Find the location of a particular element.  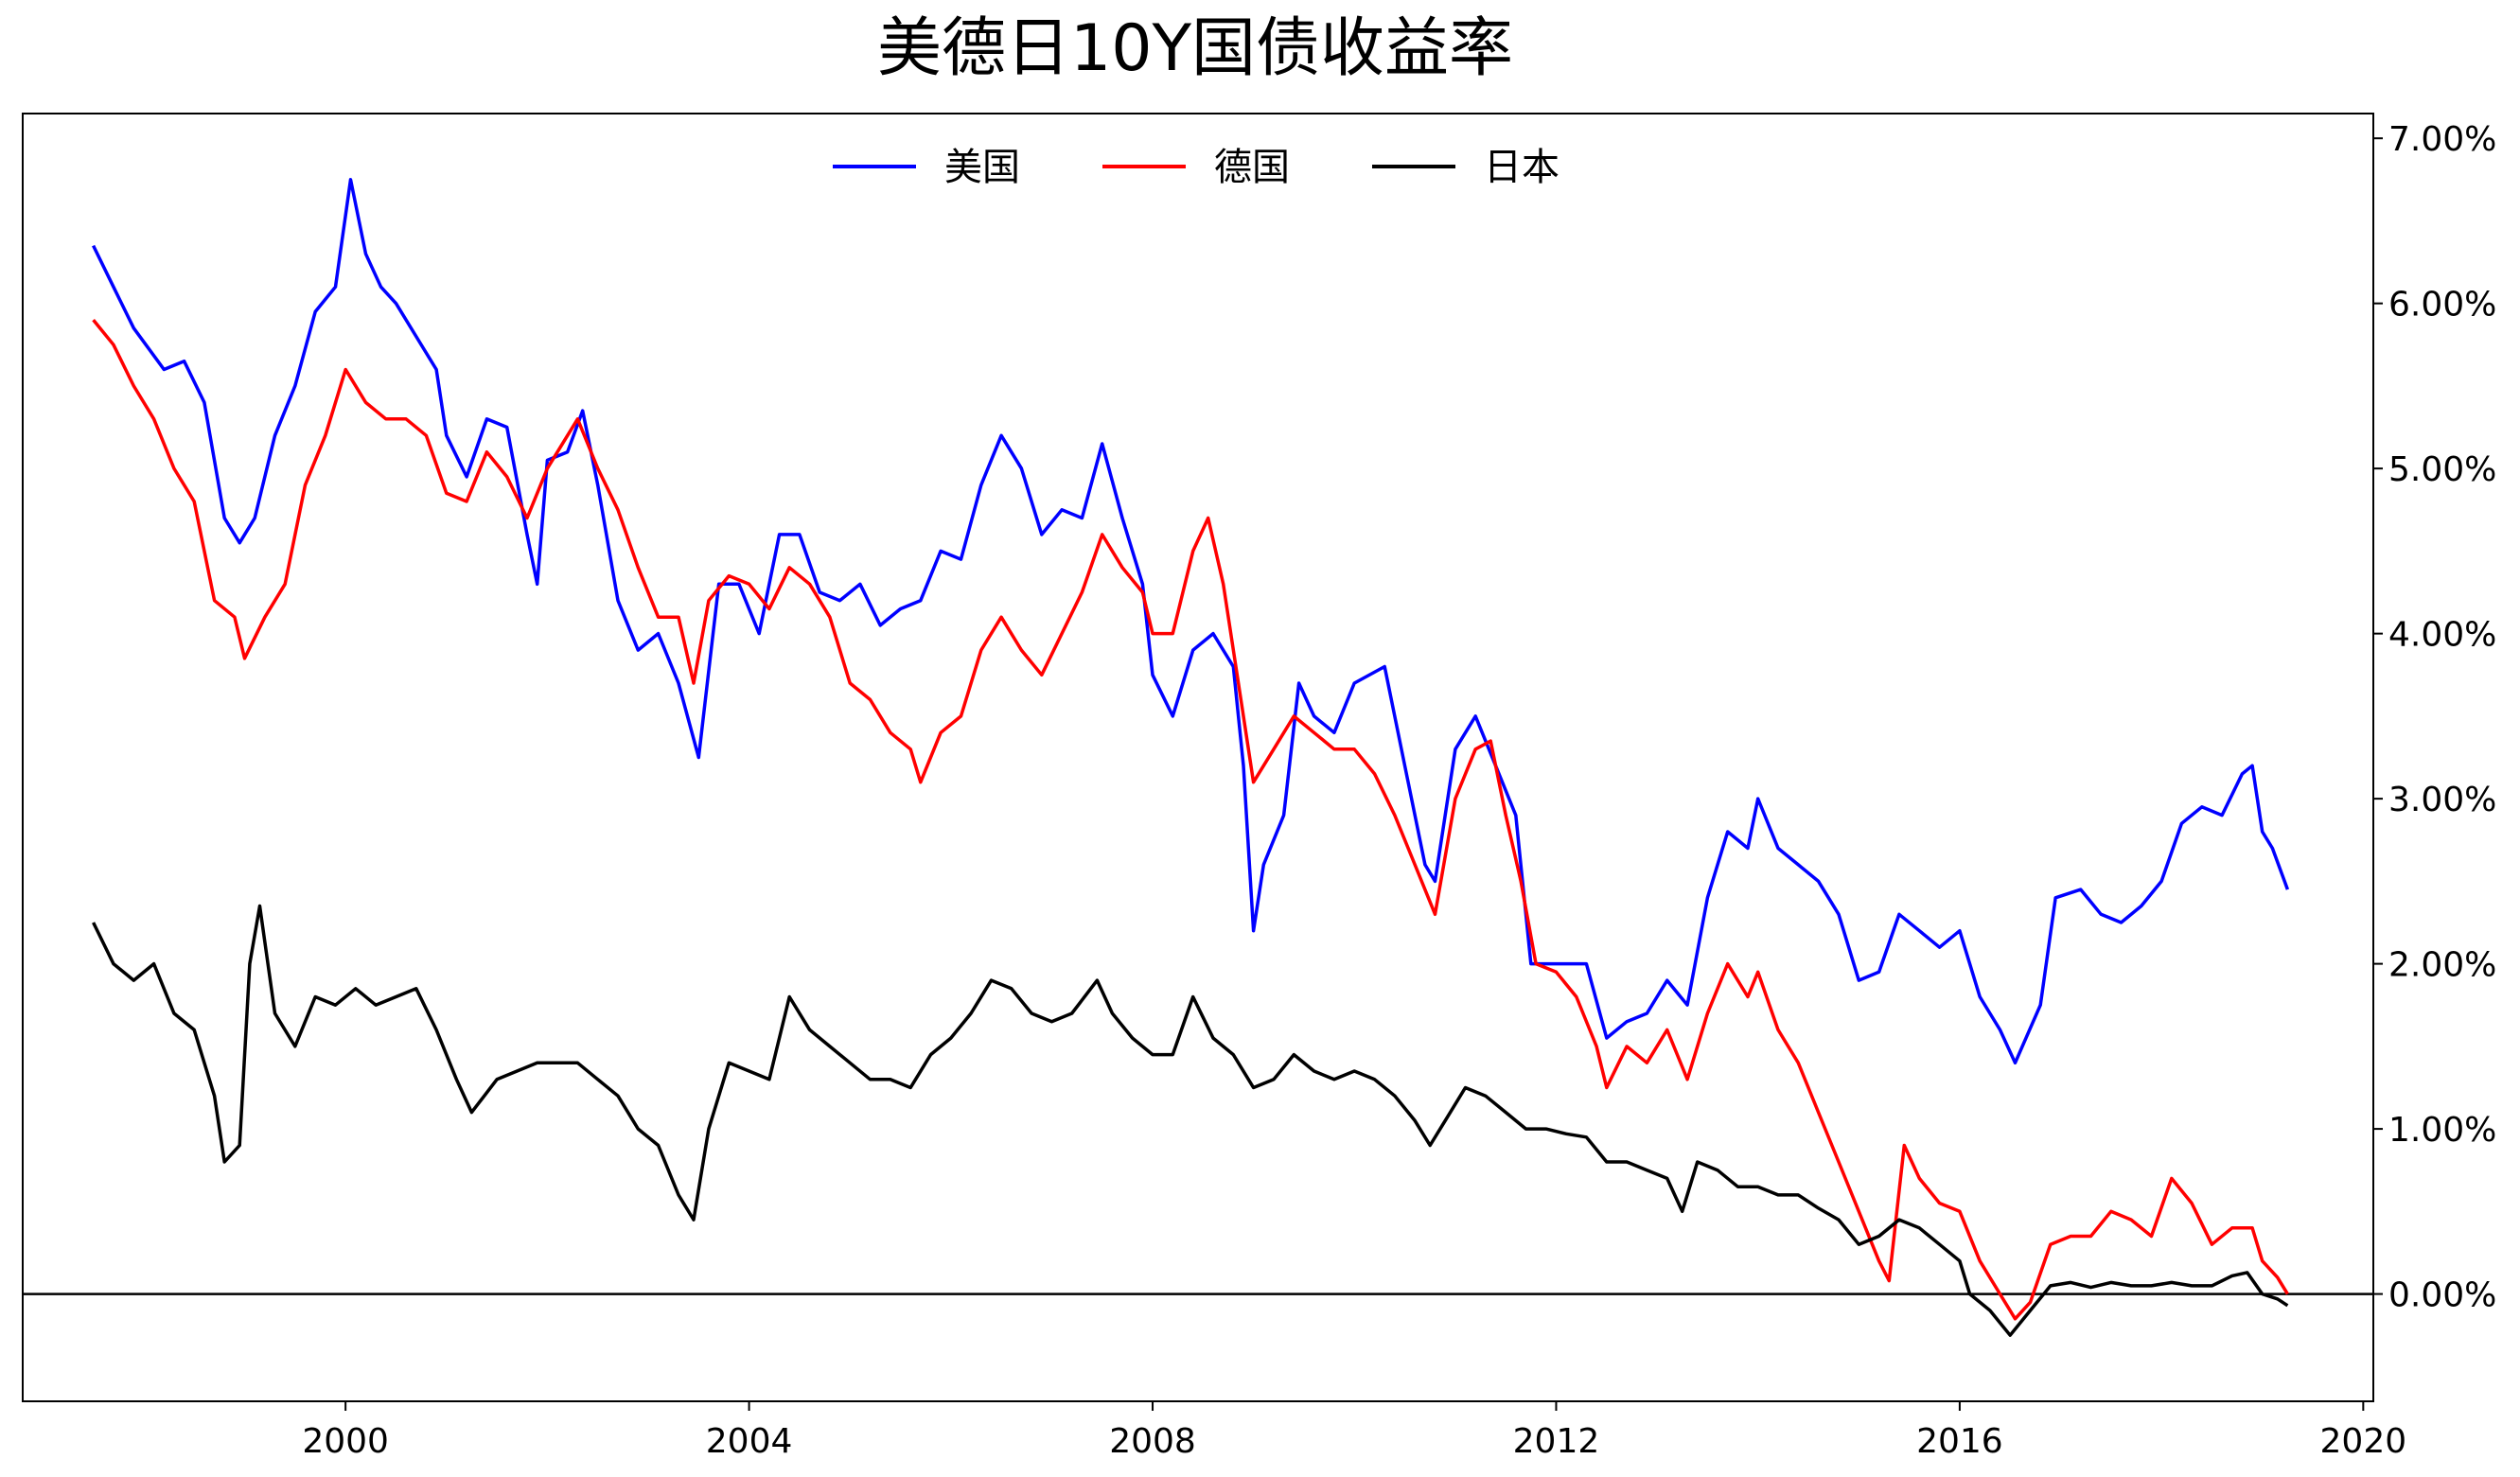

legend: 美国 德国 日本 is located at coordinates (1196, 167).